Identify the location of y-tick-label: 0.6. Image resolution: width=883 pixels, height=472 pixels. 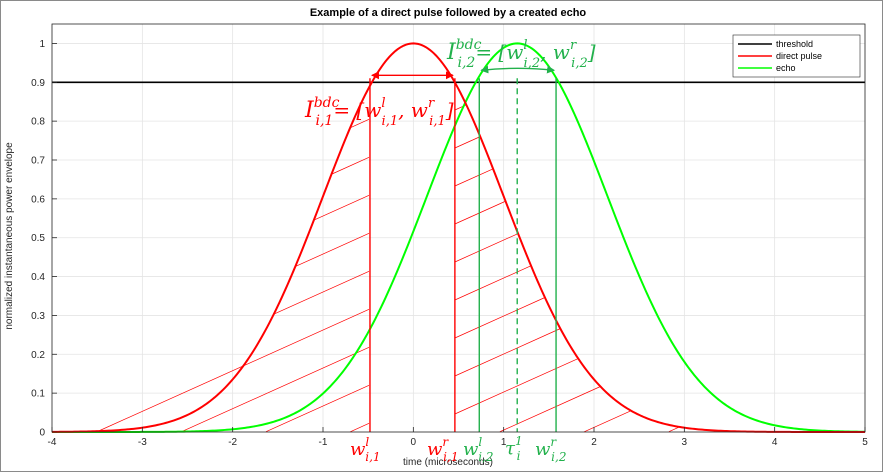
(38, 199).